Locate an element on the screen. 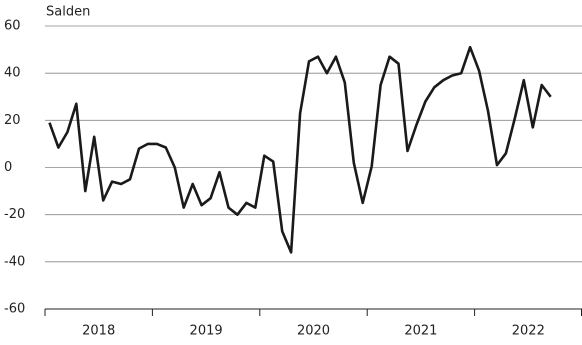 The width and height of the screenshot is (582, 345). y-axis-label: Salden is located at coordinates (68, 12).